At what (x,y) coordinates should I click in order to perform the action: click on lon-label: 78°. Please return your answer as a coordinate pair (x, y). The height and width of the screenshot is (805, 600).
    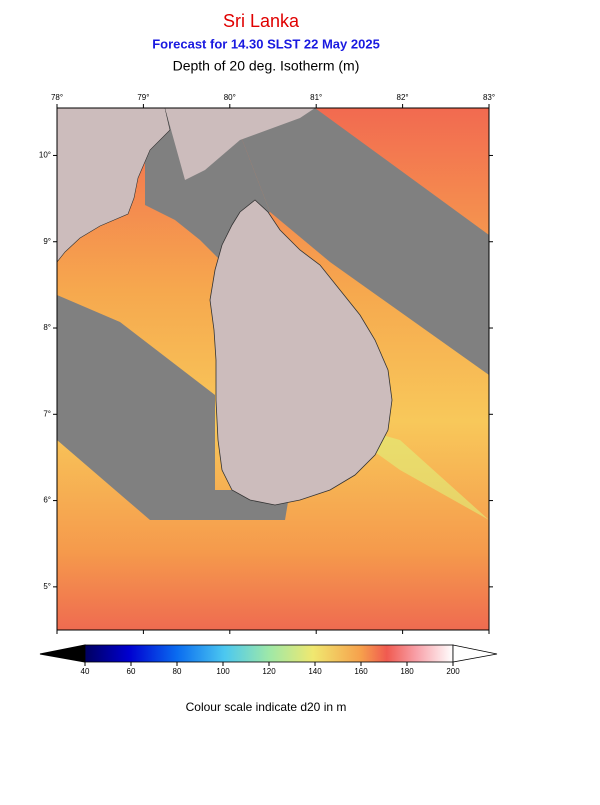
    Looking at the image, I should click on (57, 97).